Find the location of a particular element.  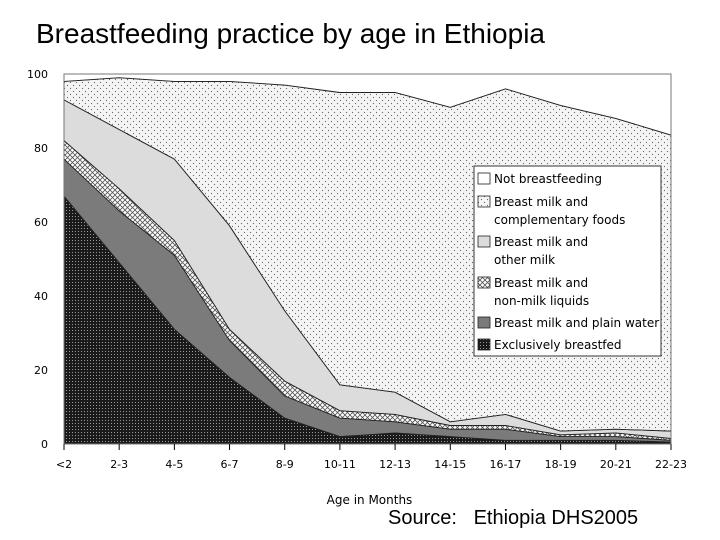

x-tick-label: 4-5 is located at coordinates (174, 464).